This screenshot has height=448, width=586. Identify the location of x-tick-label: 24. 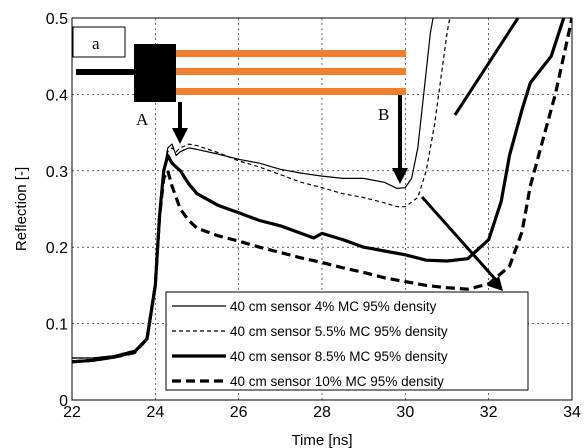
(155, 412).